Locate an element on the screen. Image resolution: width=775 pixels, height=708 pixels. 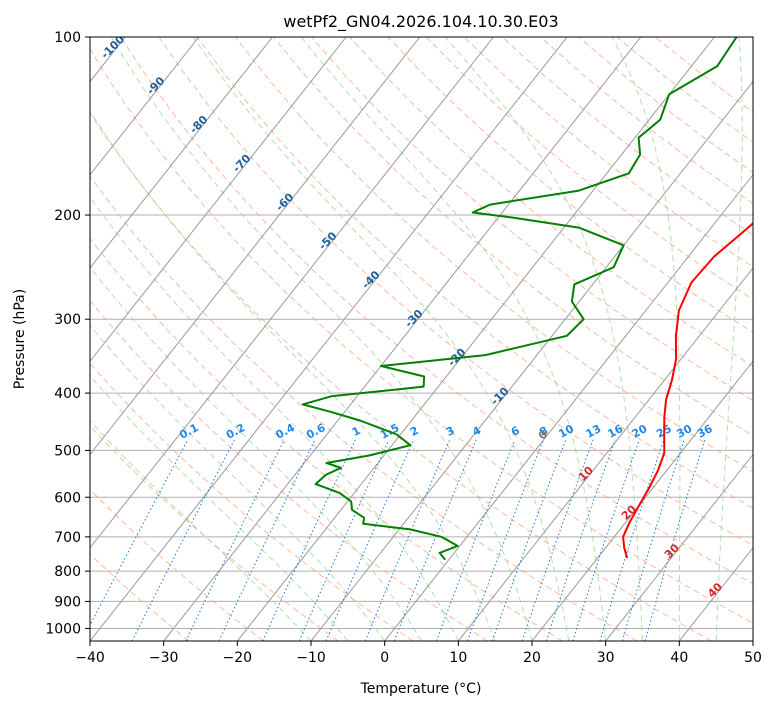
x-tick-label: 30 is located at coordinates (606, 658).